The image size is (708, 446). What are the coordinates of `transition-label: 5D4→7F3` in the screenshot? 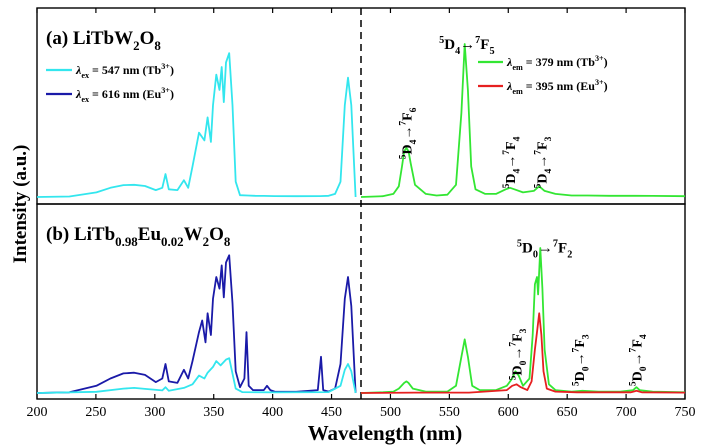 It's located at (544, 162).